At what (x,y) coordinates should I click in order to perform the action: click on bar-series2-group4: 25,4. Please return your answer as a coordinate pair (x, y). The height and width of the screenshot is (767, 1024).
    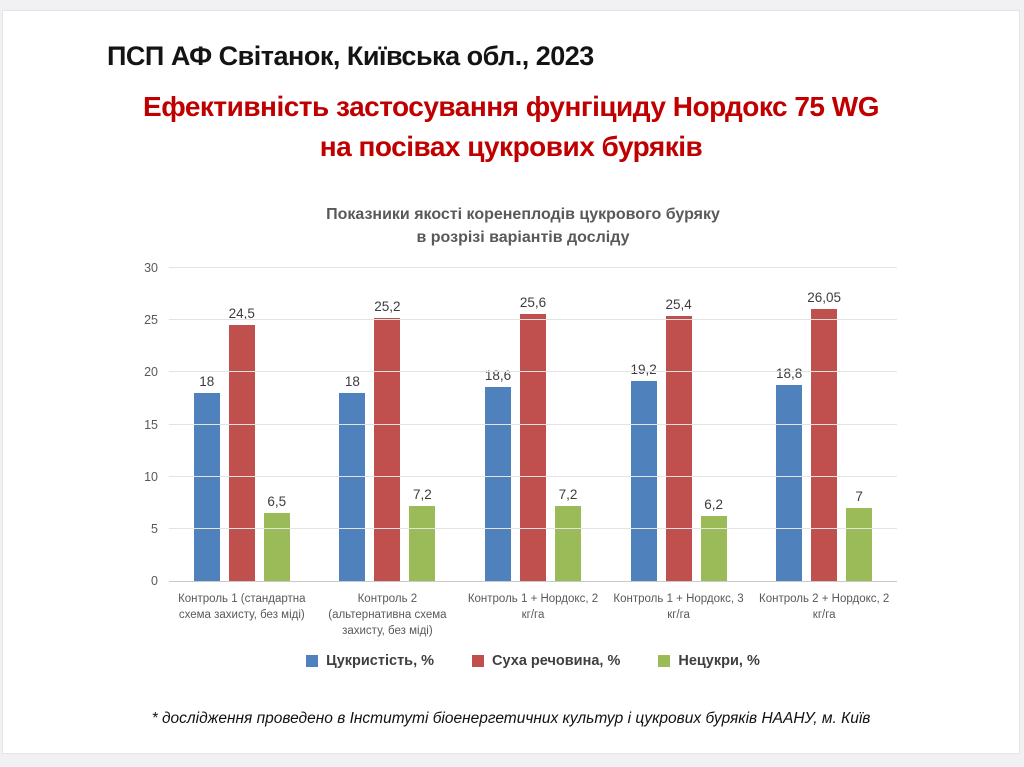
    Looking at the image, I should click on (678, 439).